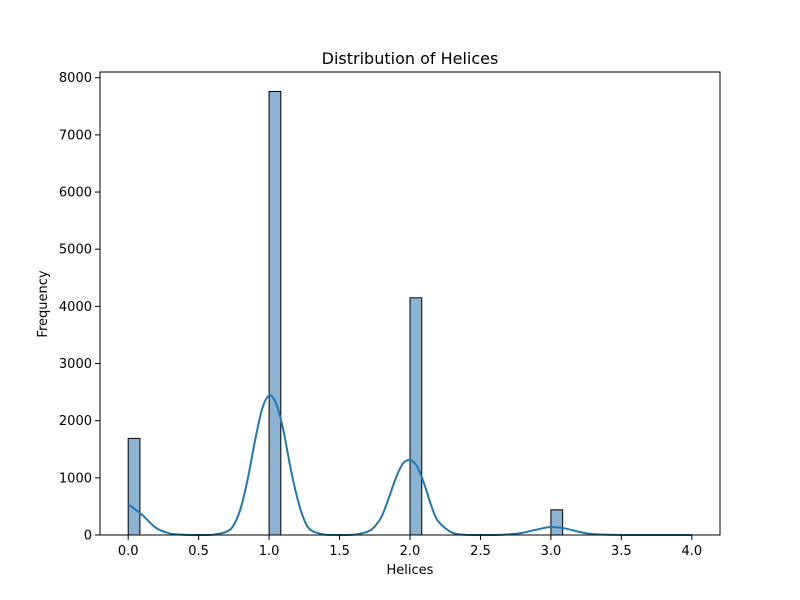 The width and height of the screenshot is (800, 600). I want to click on x-axis-label: Helices, so click(410, 570).